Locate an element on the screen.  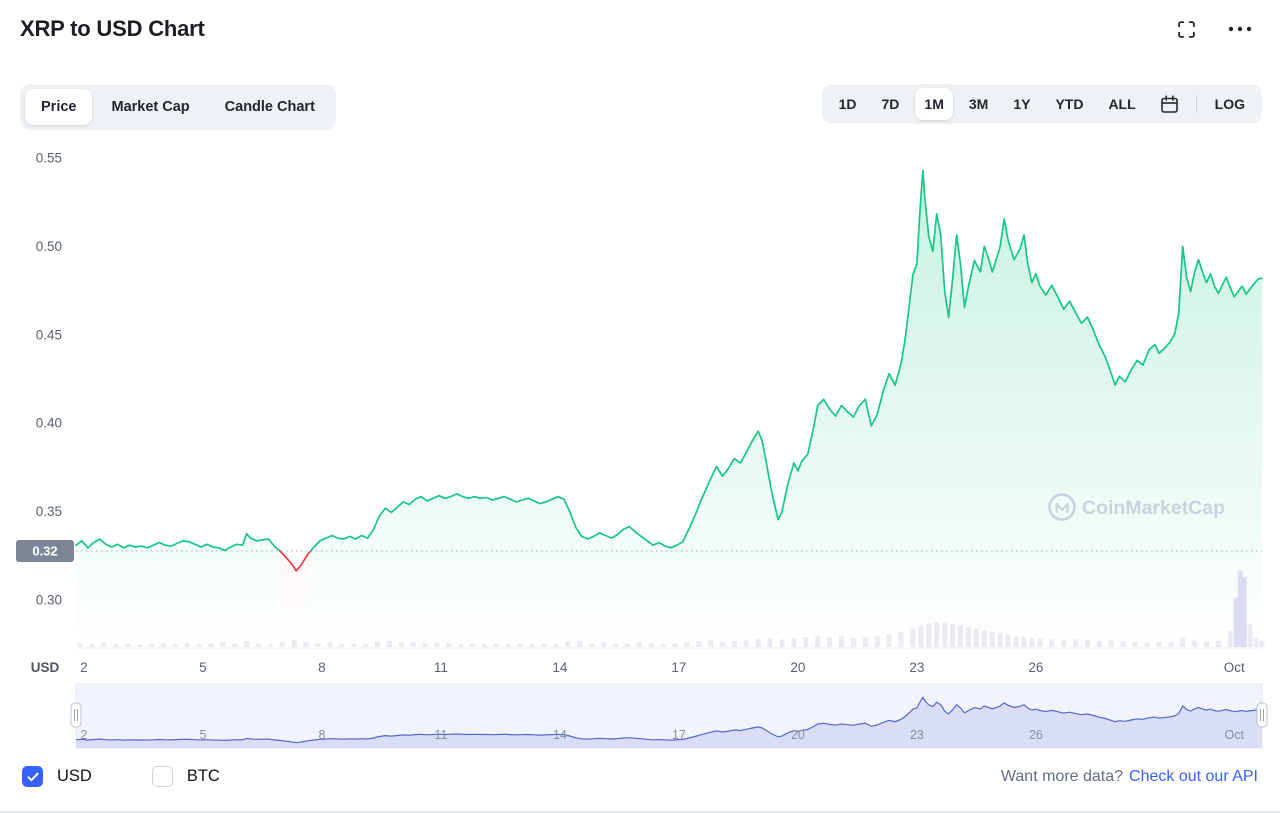
navigator-axis-label: 23 is located at coordinates (917, 735).